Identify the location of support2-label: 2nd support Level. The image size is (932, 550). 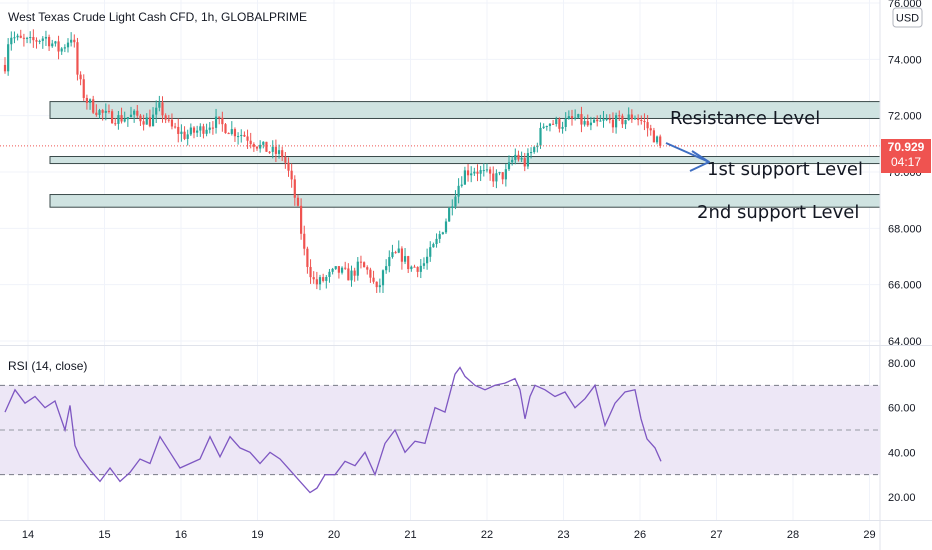
(778, 212).